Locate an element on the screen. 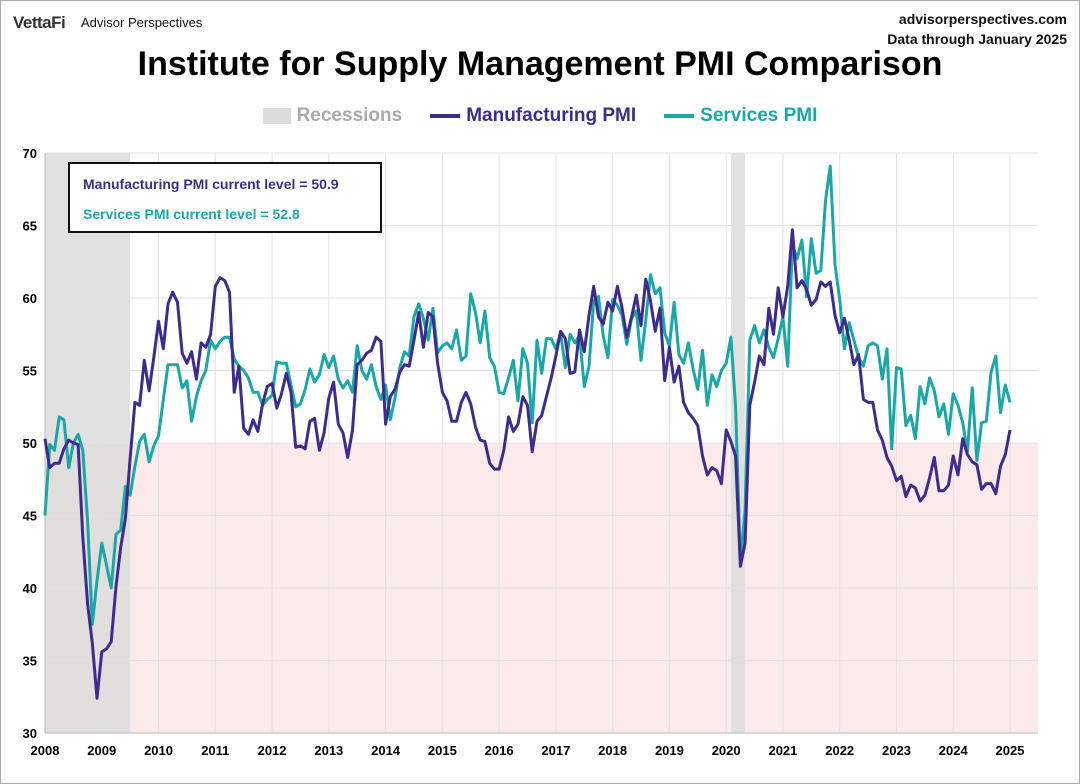 The image size is (1080, 784). x-tick-label: 2020 is located at coordinates (726, 750).